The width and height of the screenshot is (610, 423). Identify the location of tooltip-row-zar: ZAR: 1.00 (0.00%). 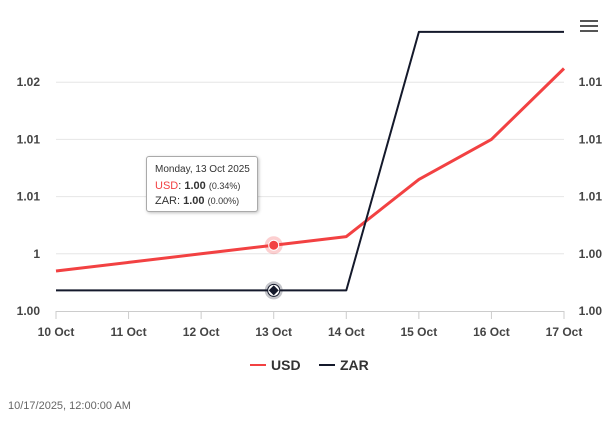
(197, 201).